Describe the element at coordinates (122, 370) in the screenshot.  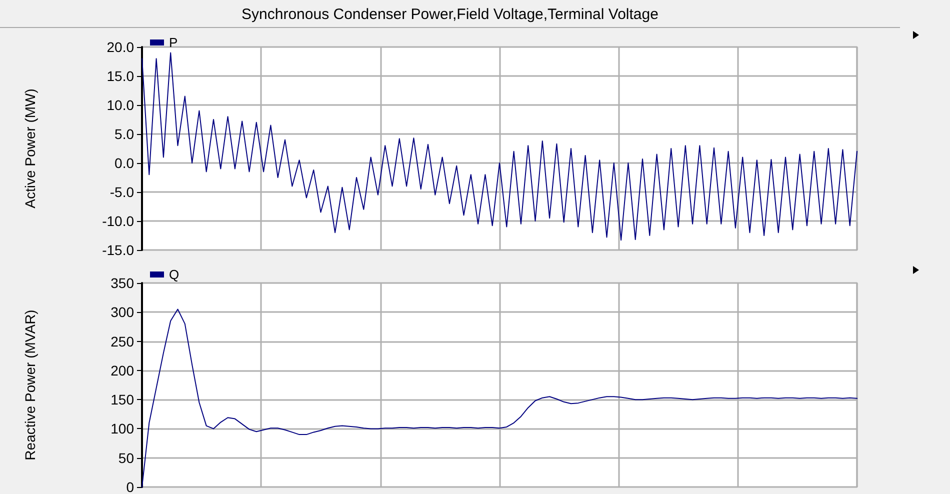
I see `y-tick-label: 200` at that location.